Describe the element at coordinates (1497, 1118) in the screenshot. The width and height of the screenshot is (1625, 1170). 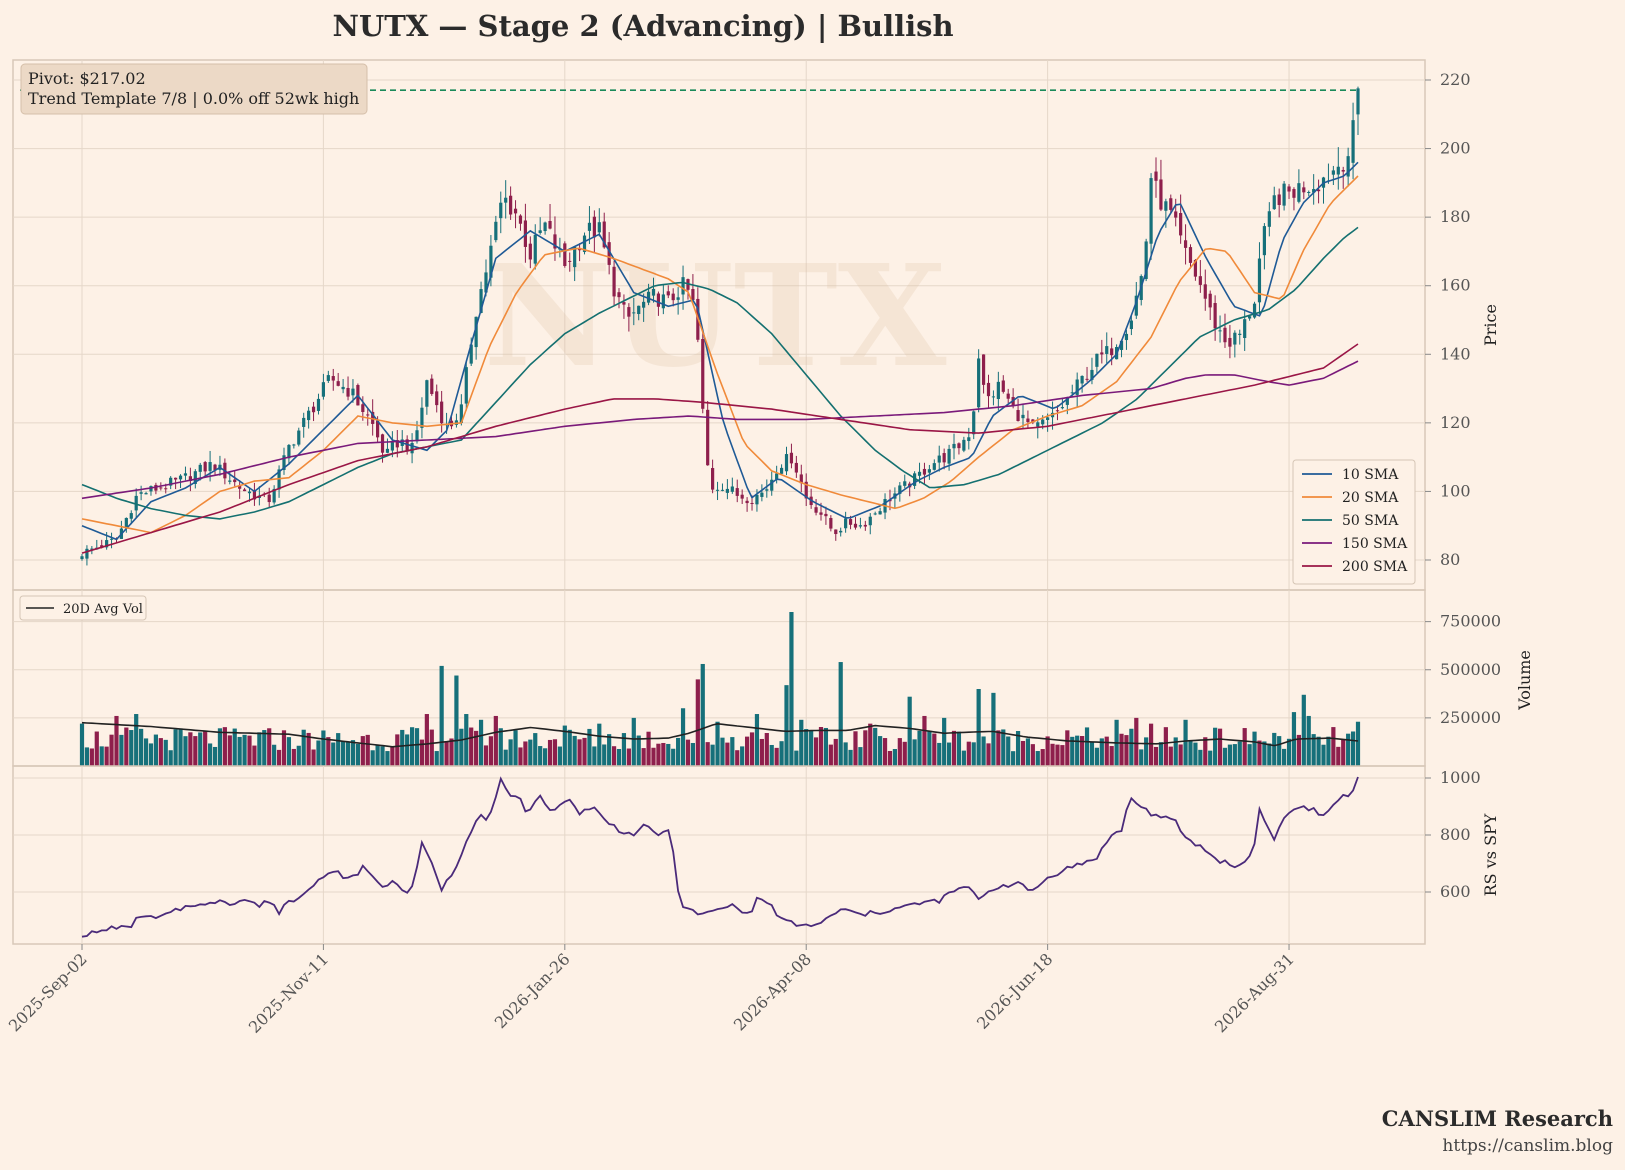
I see `footer-brand: CANSLIM Research` at that location.